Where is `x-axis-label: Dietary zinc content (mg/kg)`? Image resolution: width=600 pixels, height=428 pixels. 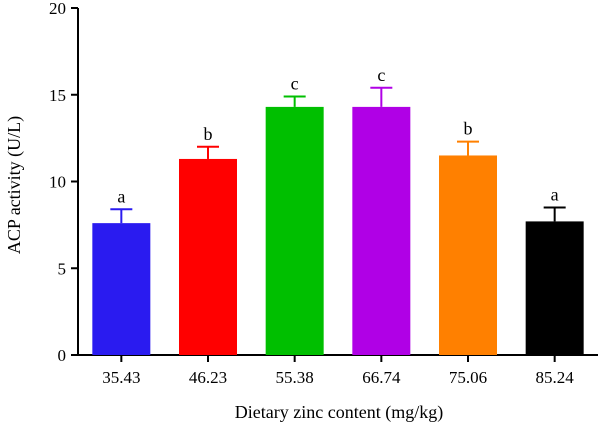
x-axis-label: Dietary zinc content (mg/kg) is located at coordinates (339, 412).